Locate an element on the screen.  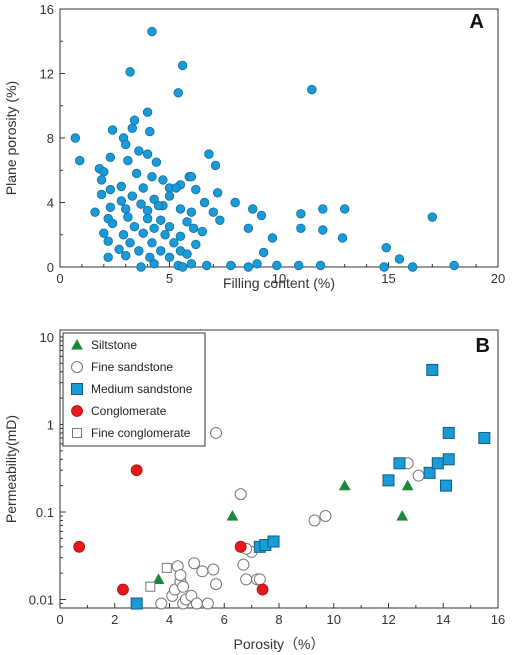
legend-marker-medium-sandstone is located at coordinates (77, 389).